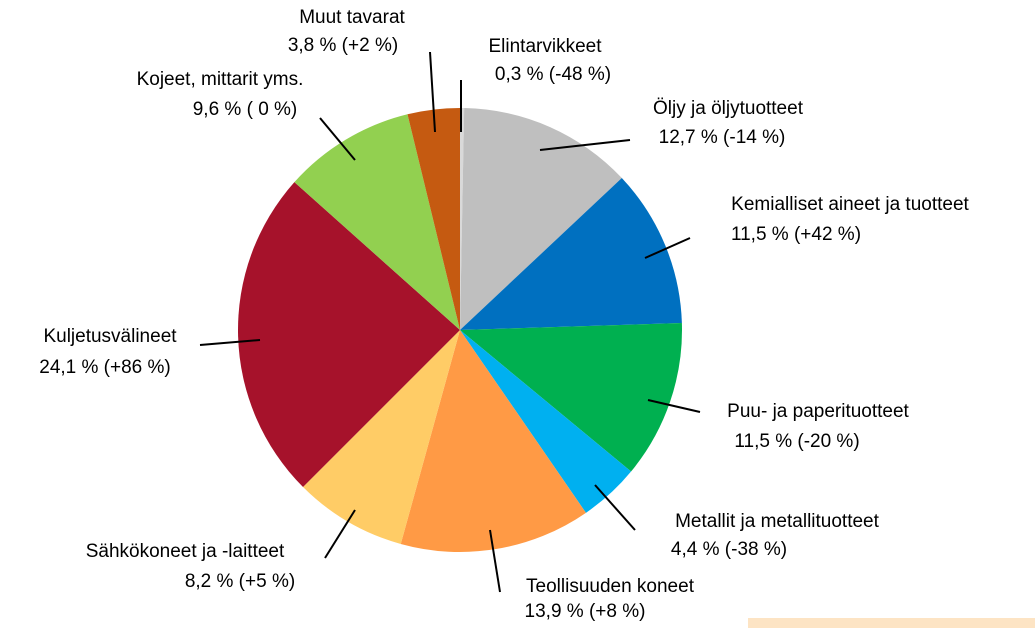  What do you see at coordinates (352, 17) in the screenshot?
I see `slice-label: Muut tavarat` at bounding box center [352, 17].